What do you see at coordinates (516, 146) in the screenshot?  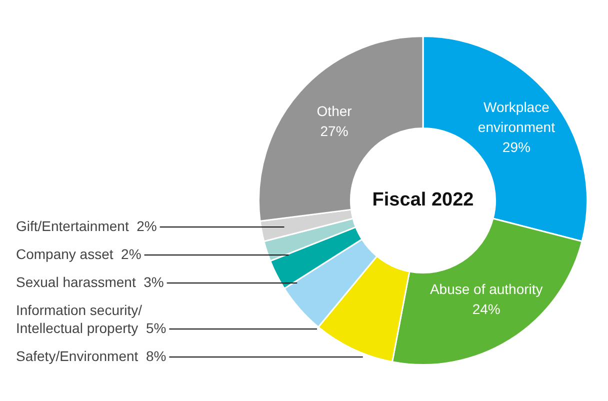 I see `data-label: 29%` at bounding box center [516, 146].